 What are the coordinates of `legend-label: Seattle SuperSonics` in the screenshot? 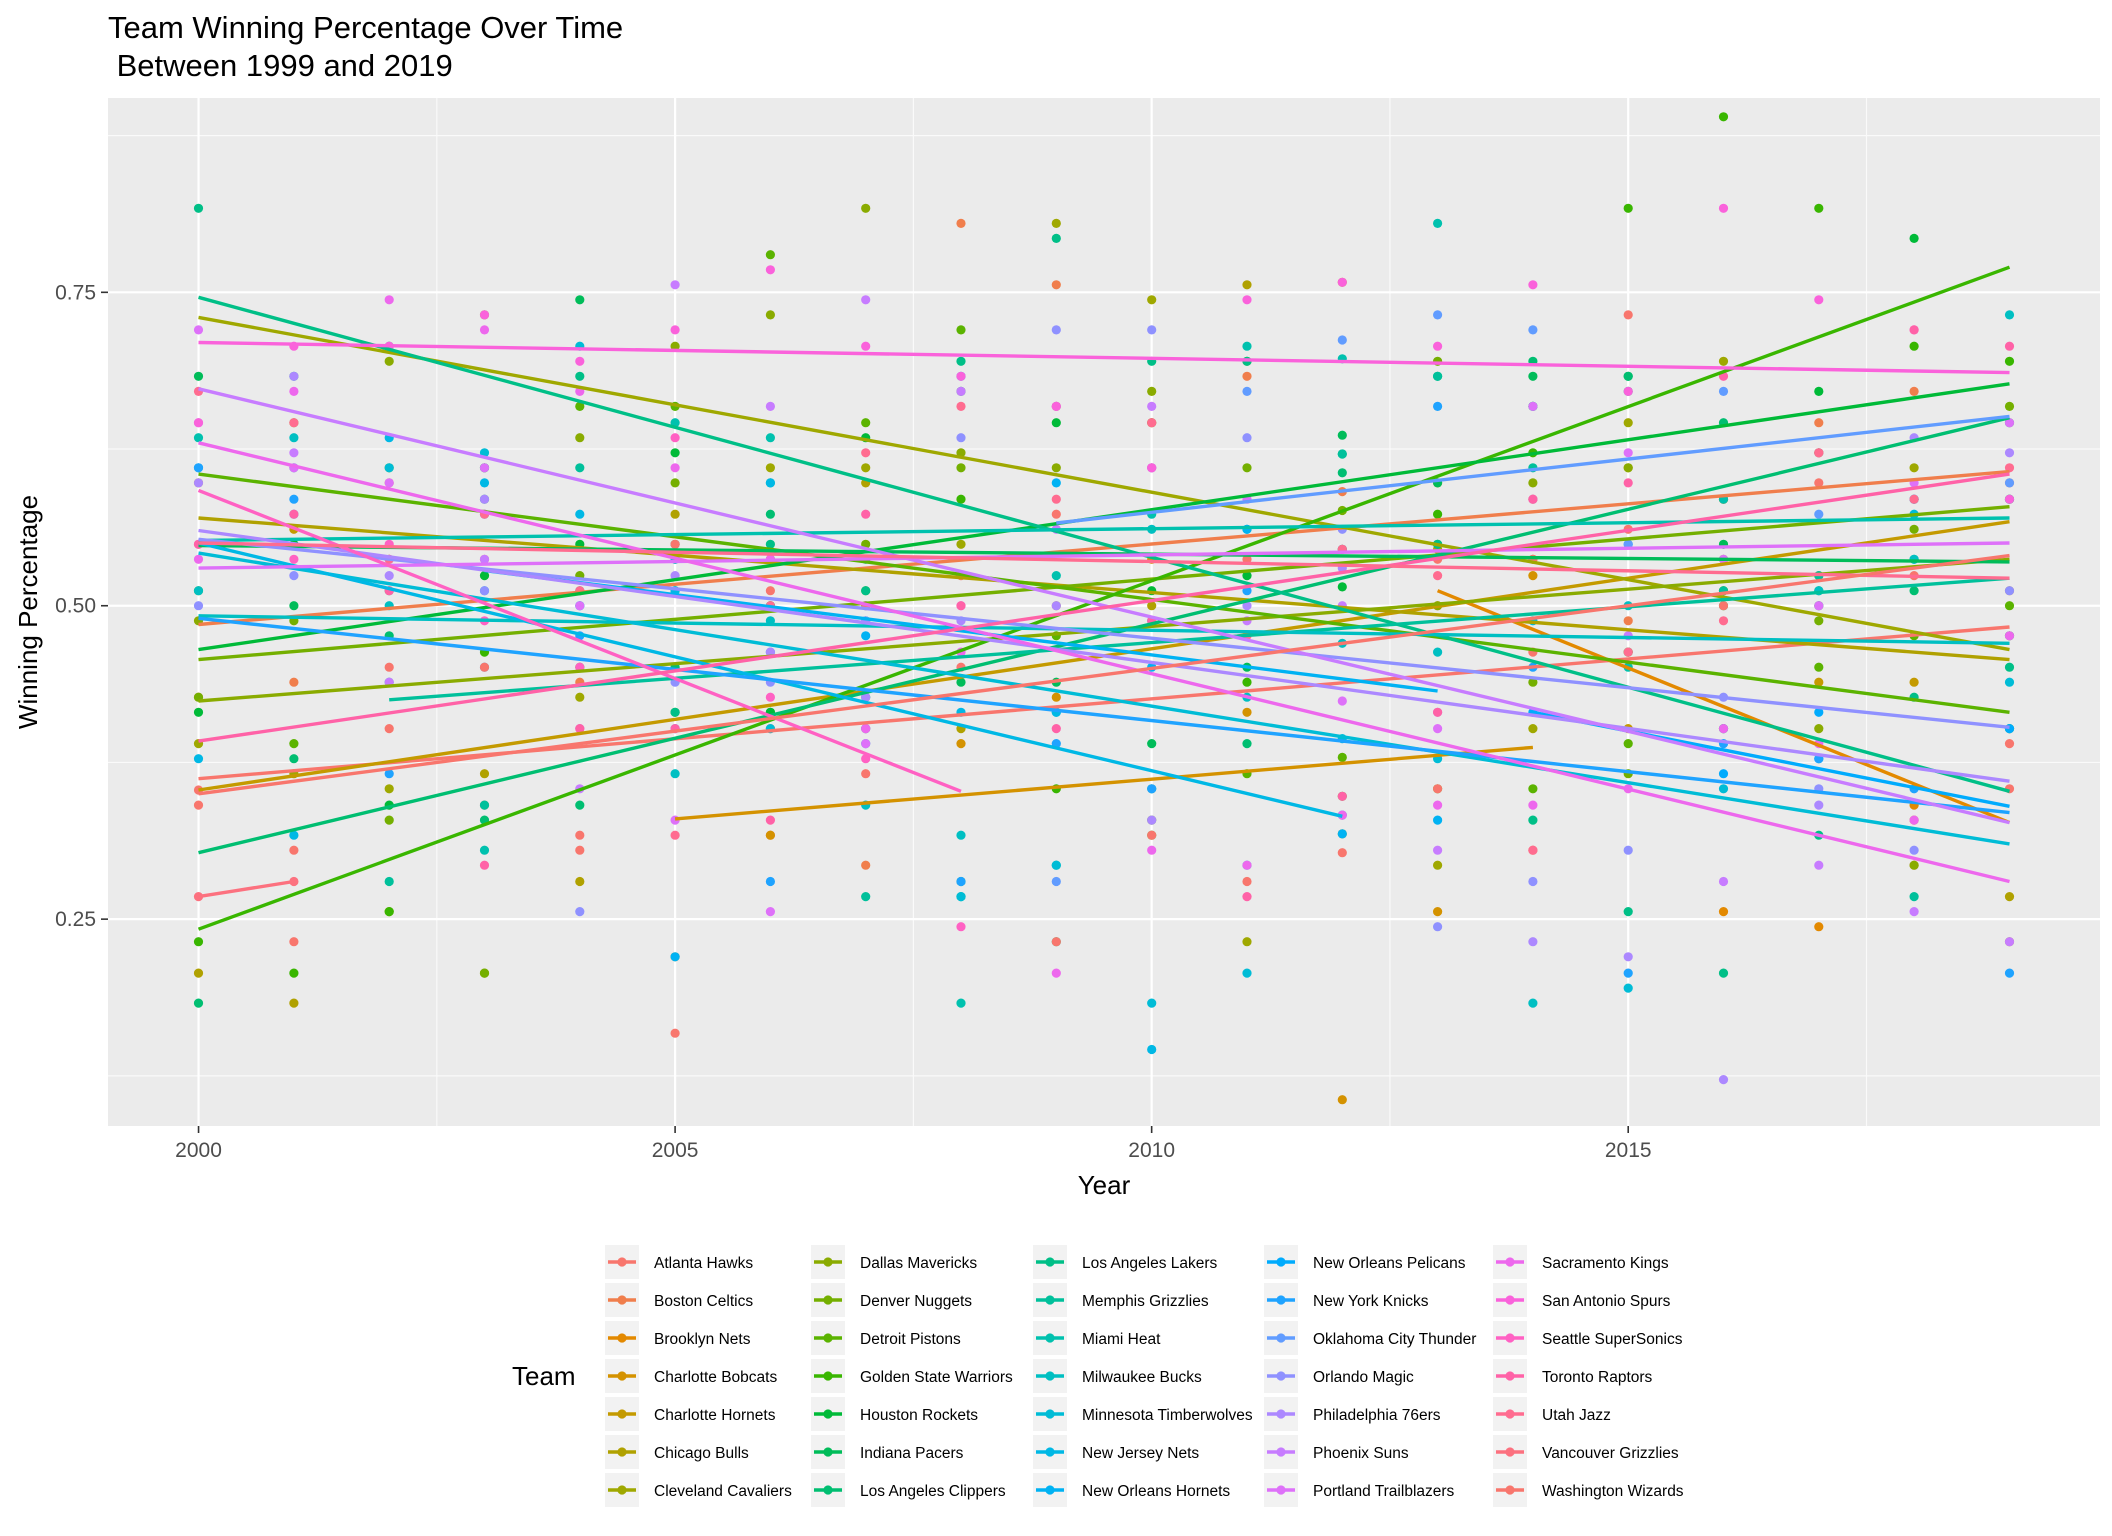 It's located at (1612, 1339).